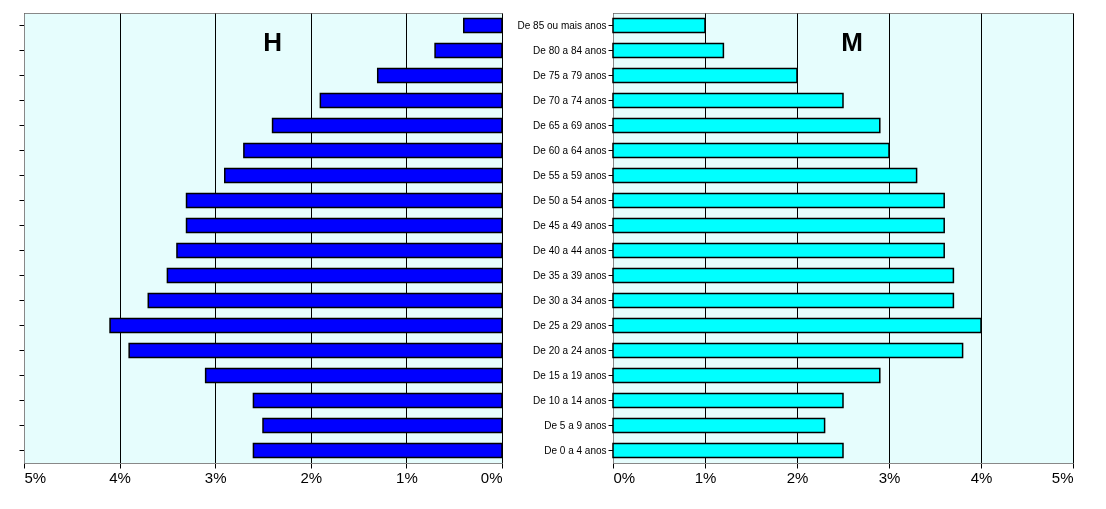 This screenshot has width=1106, height=509. What do you see at coordinates (570, 100) in the screenshot?
I see `y-tick-label: De 70 a 74 anos` at bounding box center [570, 100].